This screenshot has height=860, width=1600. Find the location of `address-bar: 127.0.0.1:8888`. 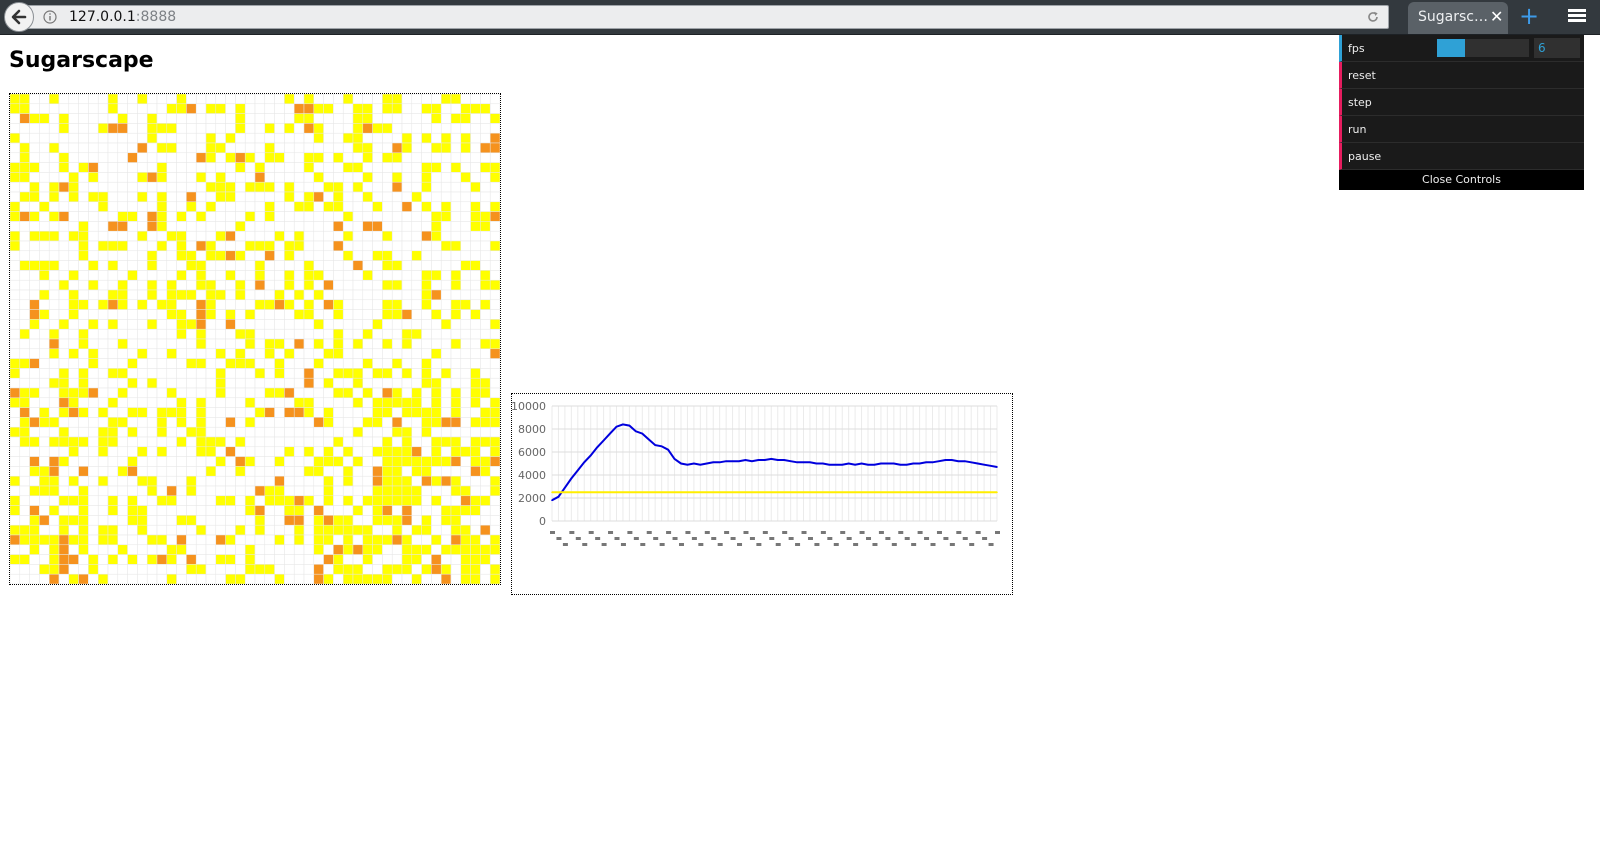

address-bar: 127.0.0.1:8888 is located at coordinates (705, 17).